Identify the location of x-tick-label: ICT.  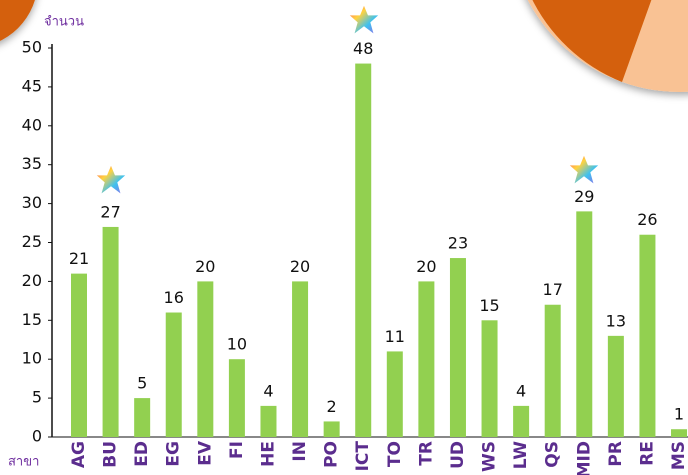
(363, 456).